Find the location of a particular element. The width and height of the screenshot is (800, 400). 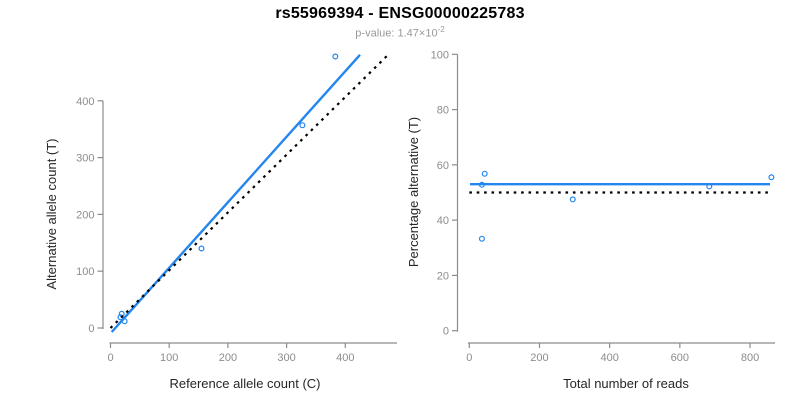

y-axis-tick-label: 200 is located at coordinates (85, 215).